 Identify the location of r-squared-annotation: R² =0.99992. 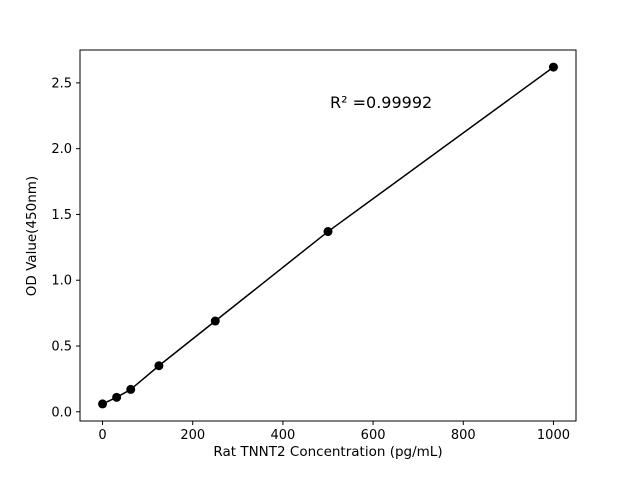
(381, 102).